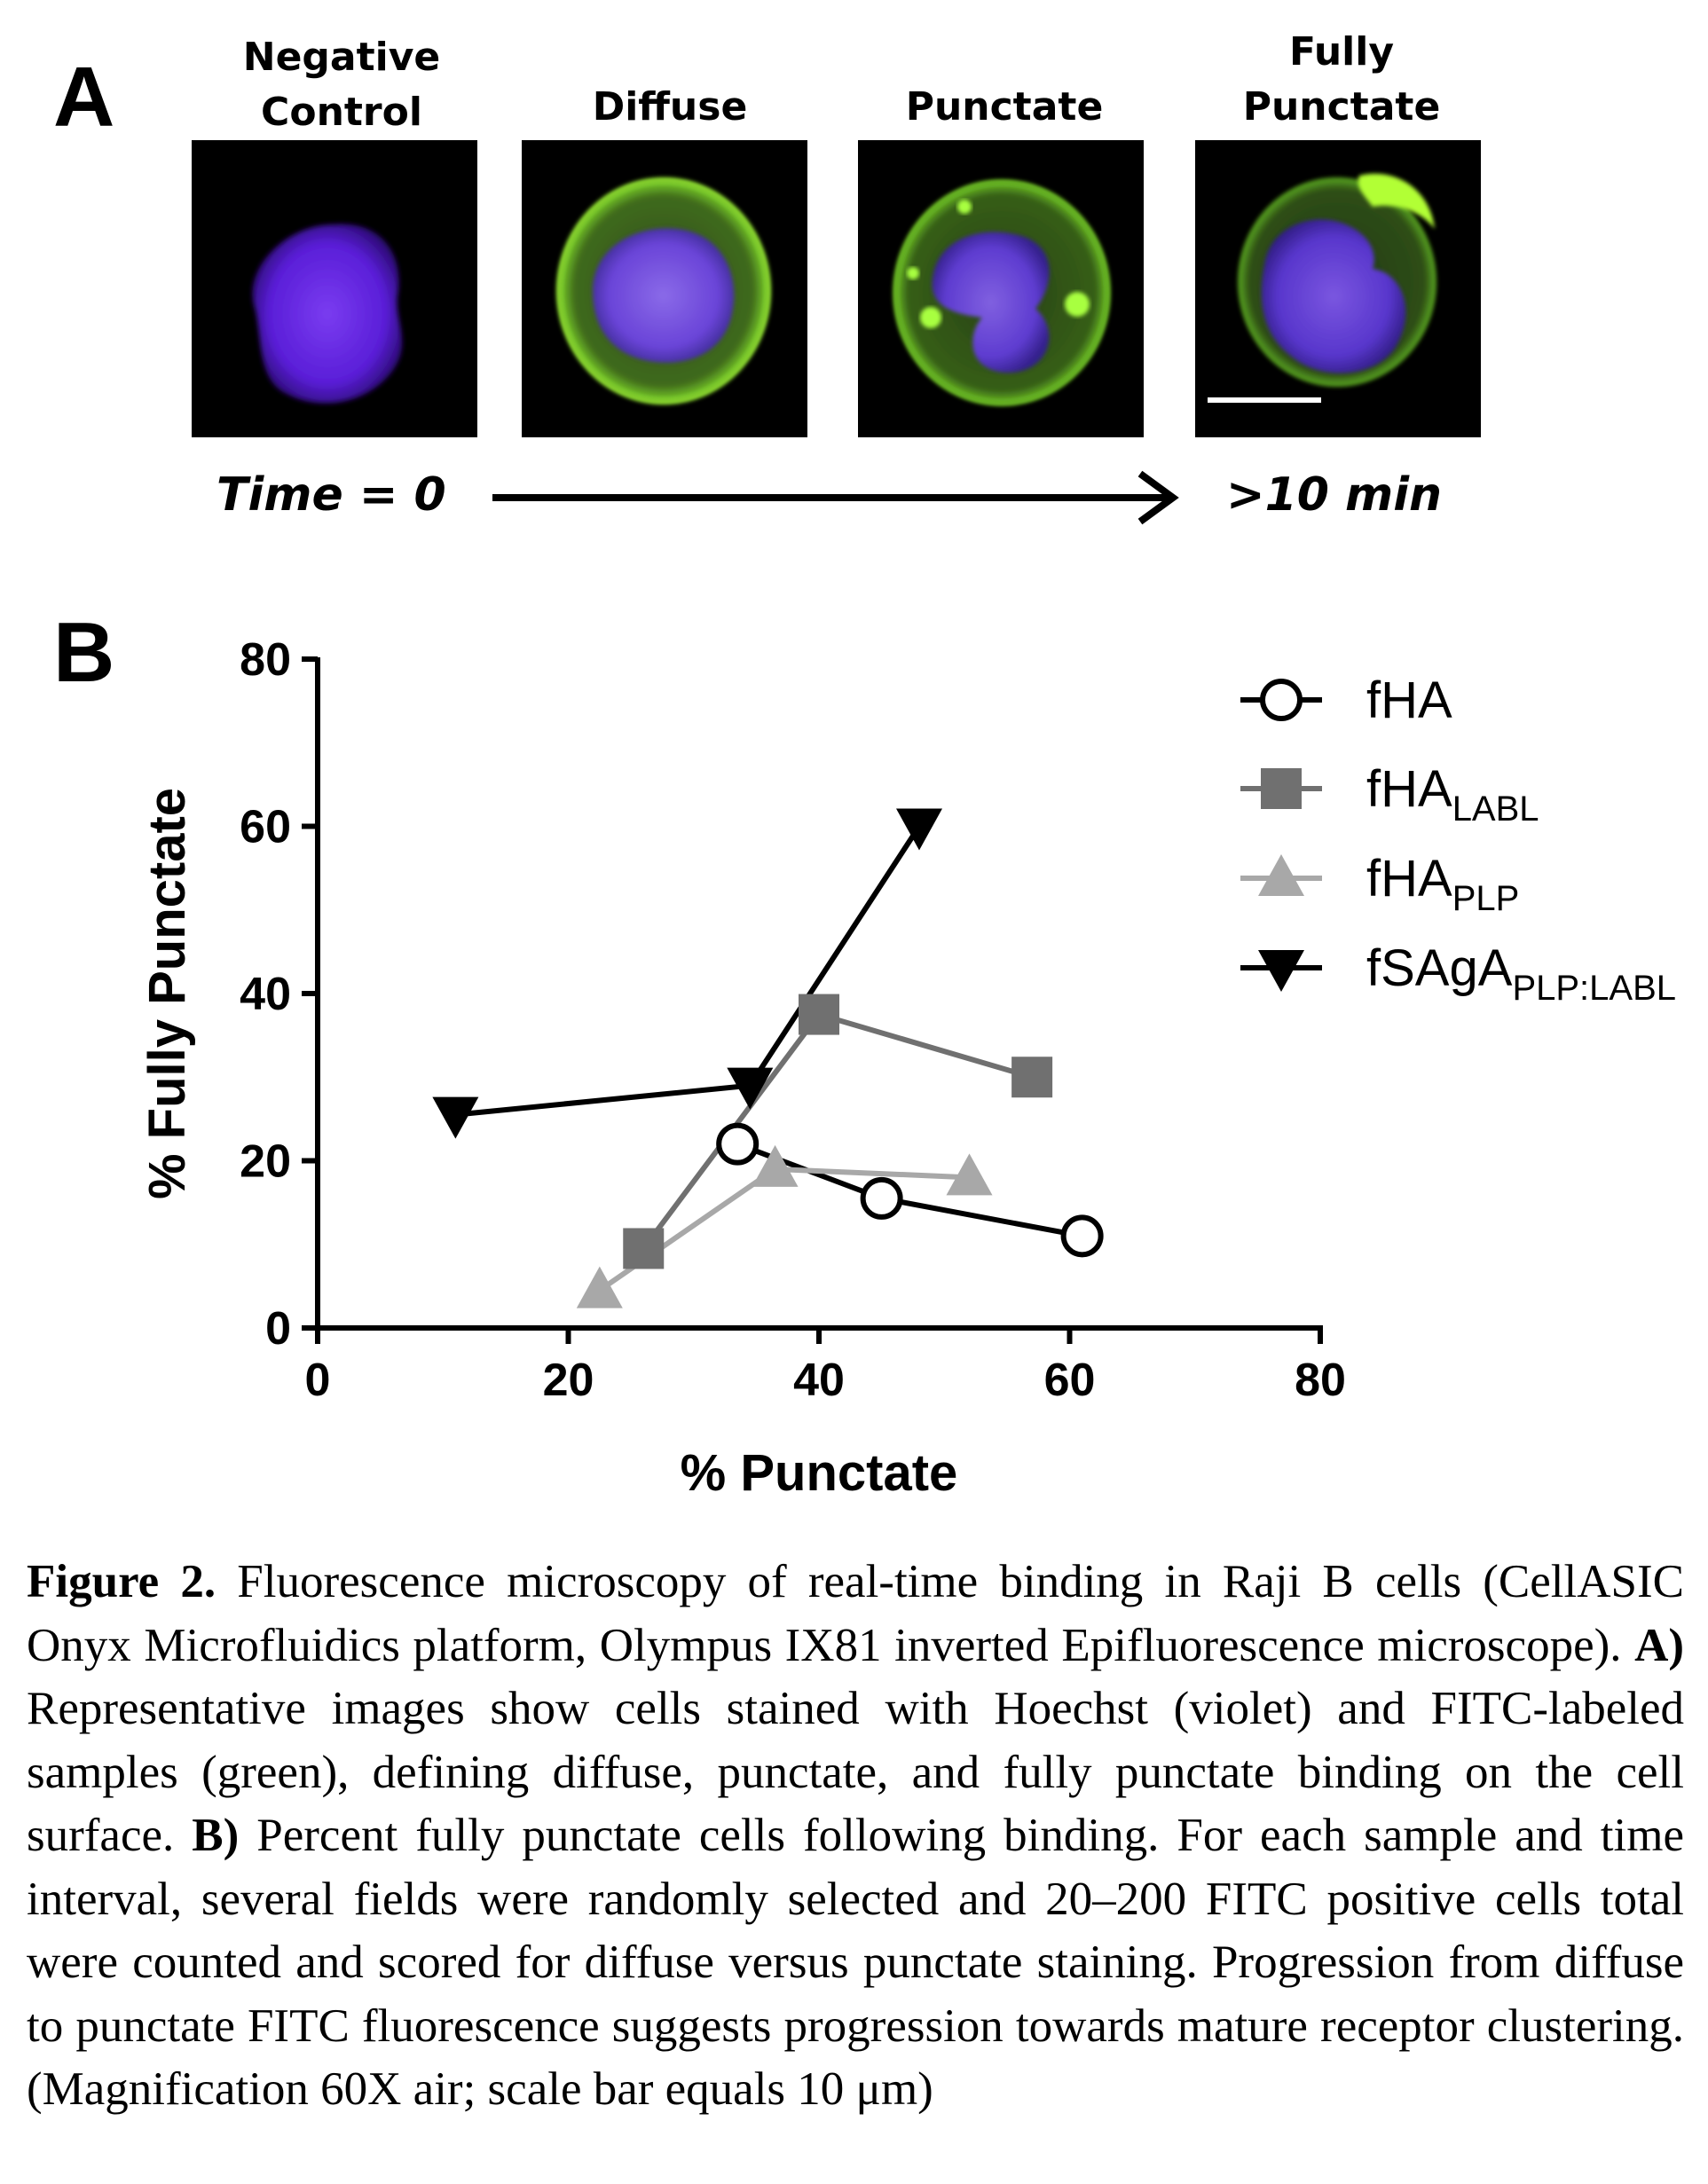 The image size is (1708, 2184). What do you see at coordinates (1521, 974) in the screenshot?
I see `legend-label: fSAgAPLP:LABL` at bounding box center [1521, 974].